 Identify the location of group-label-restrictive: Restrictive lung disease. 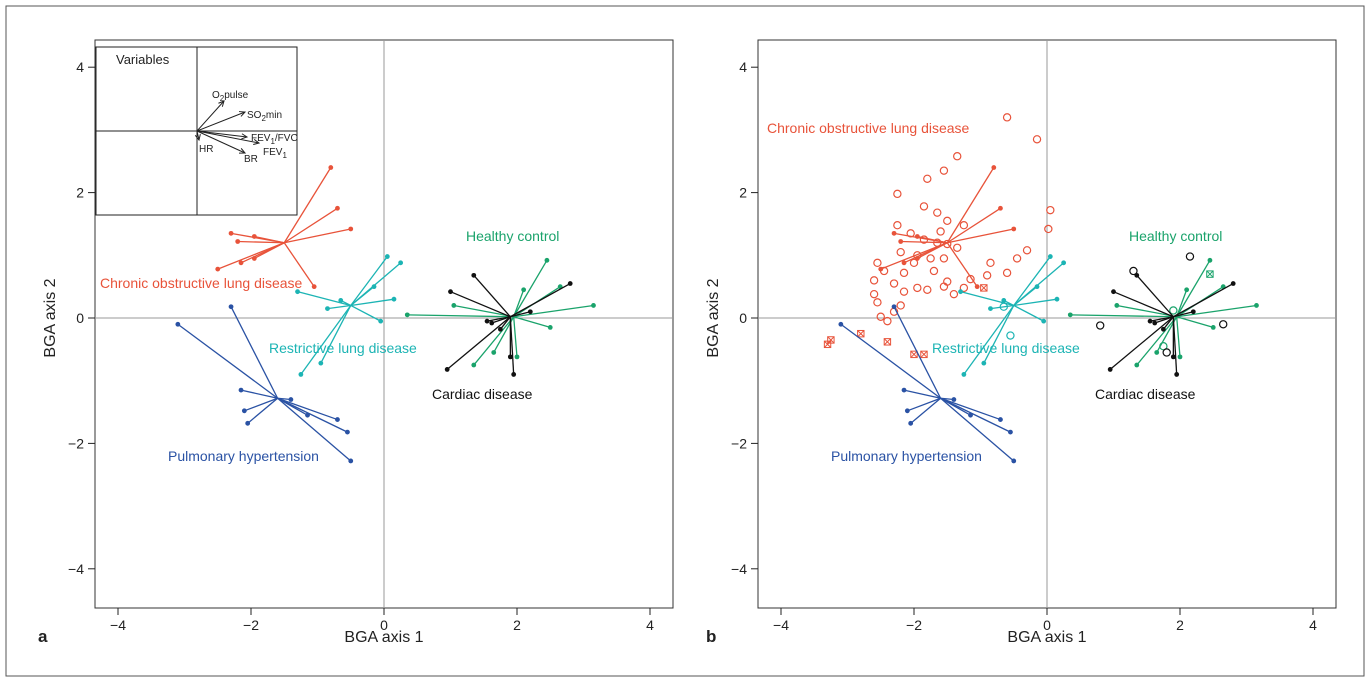
(343, 348).